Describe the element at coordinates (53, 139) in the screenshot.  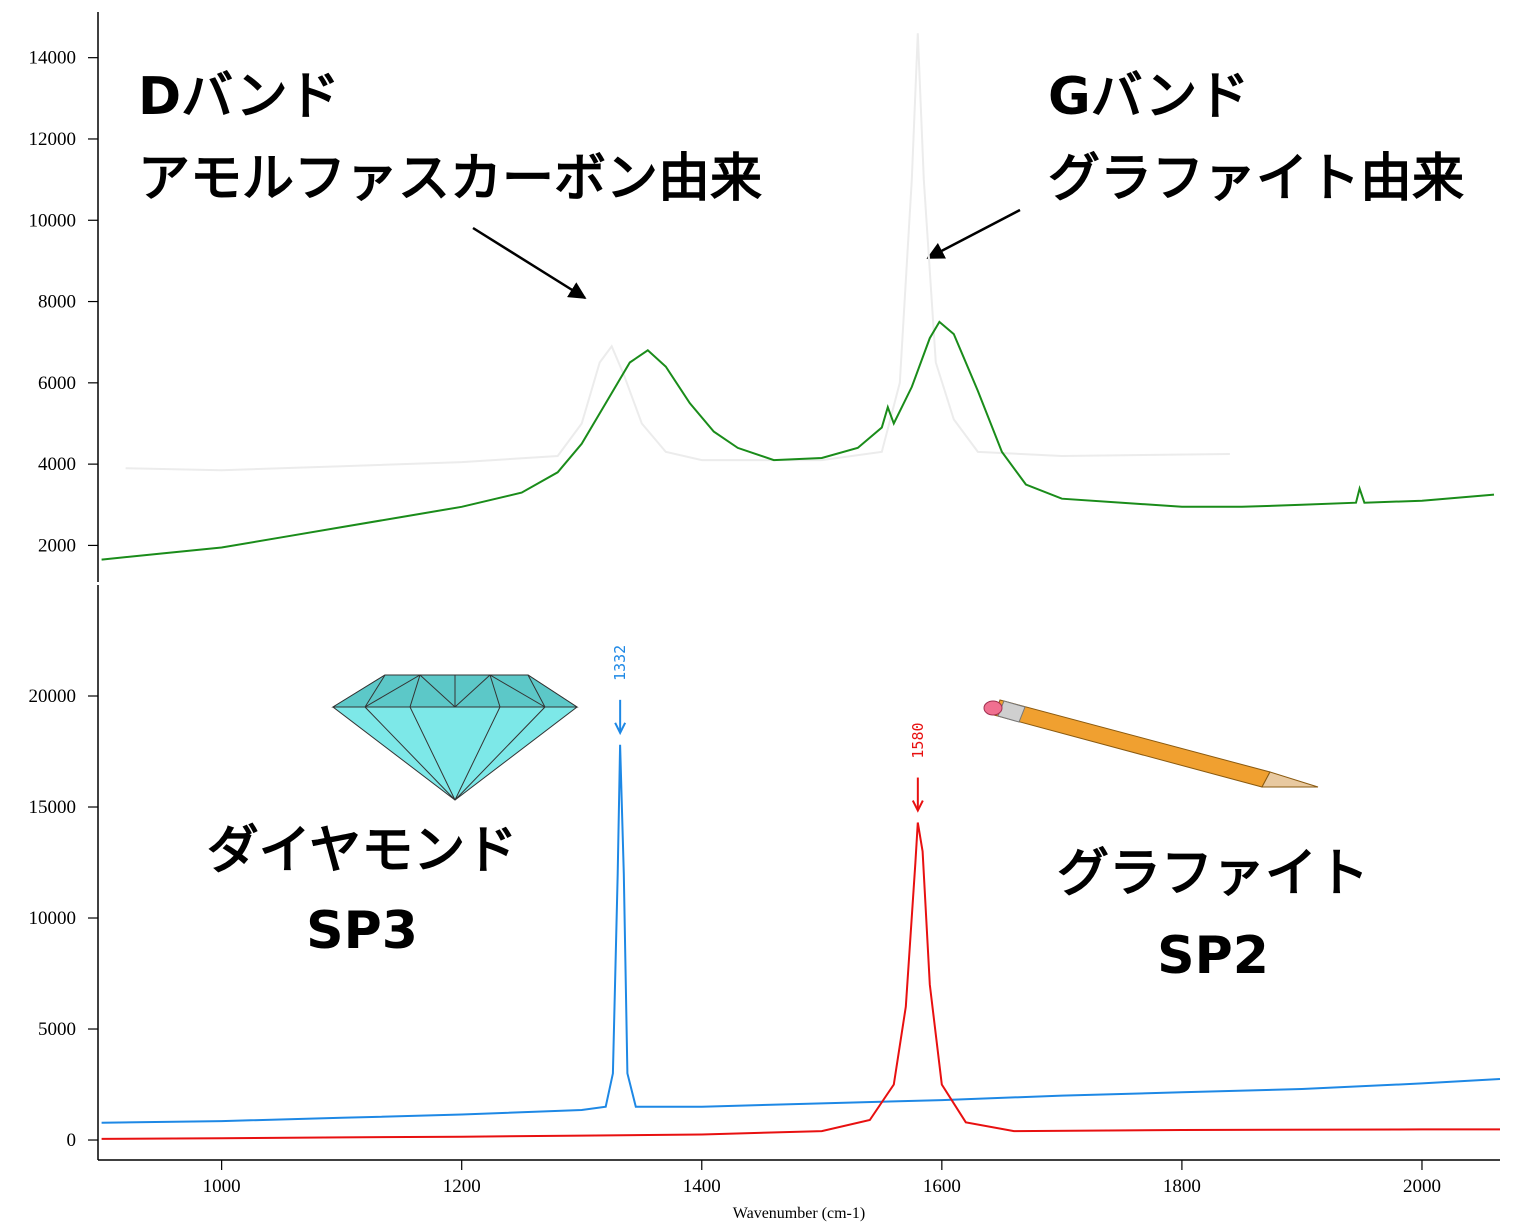
I see `y-tick-label: 12000` at that location.